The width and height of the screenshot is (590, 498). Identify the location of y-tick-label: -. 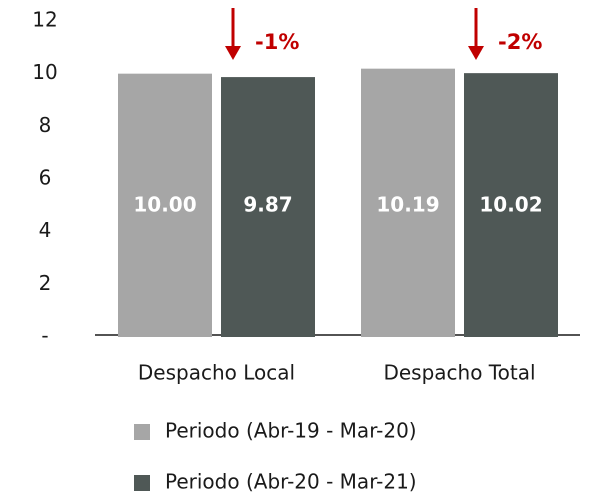
(44, 336).